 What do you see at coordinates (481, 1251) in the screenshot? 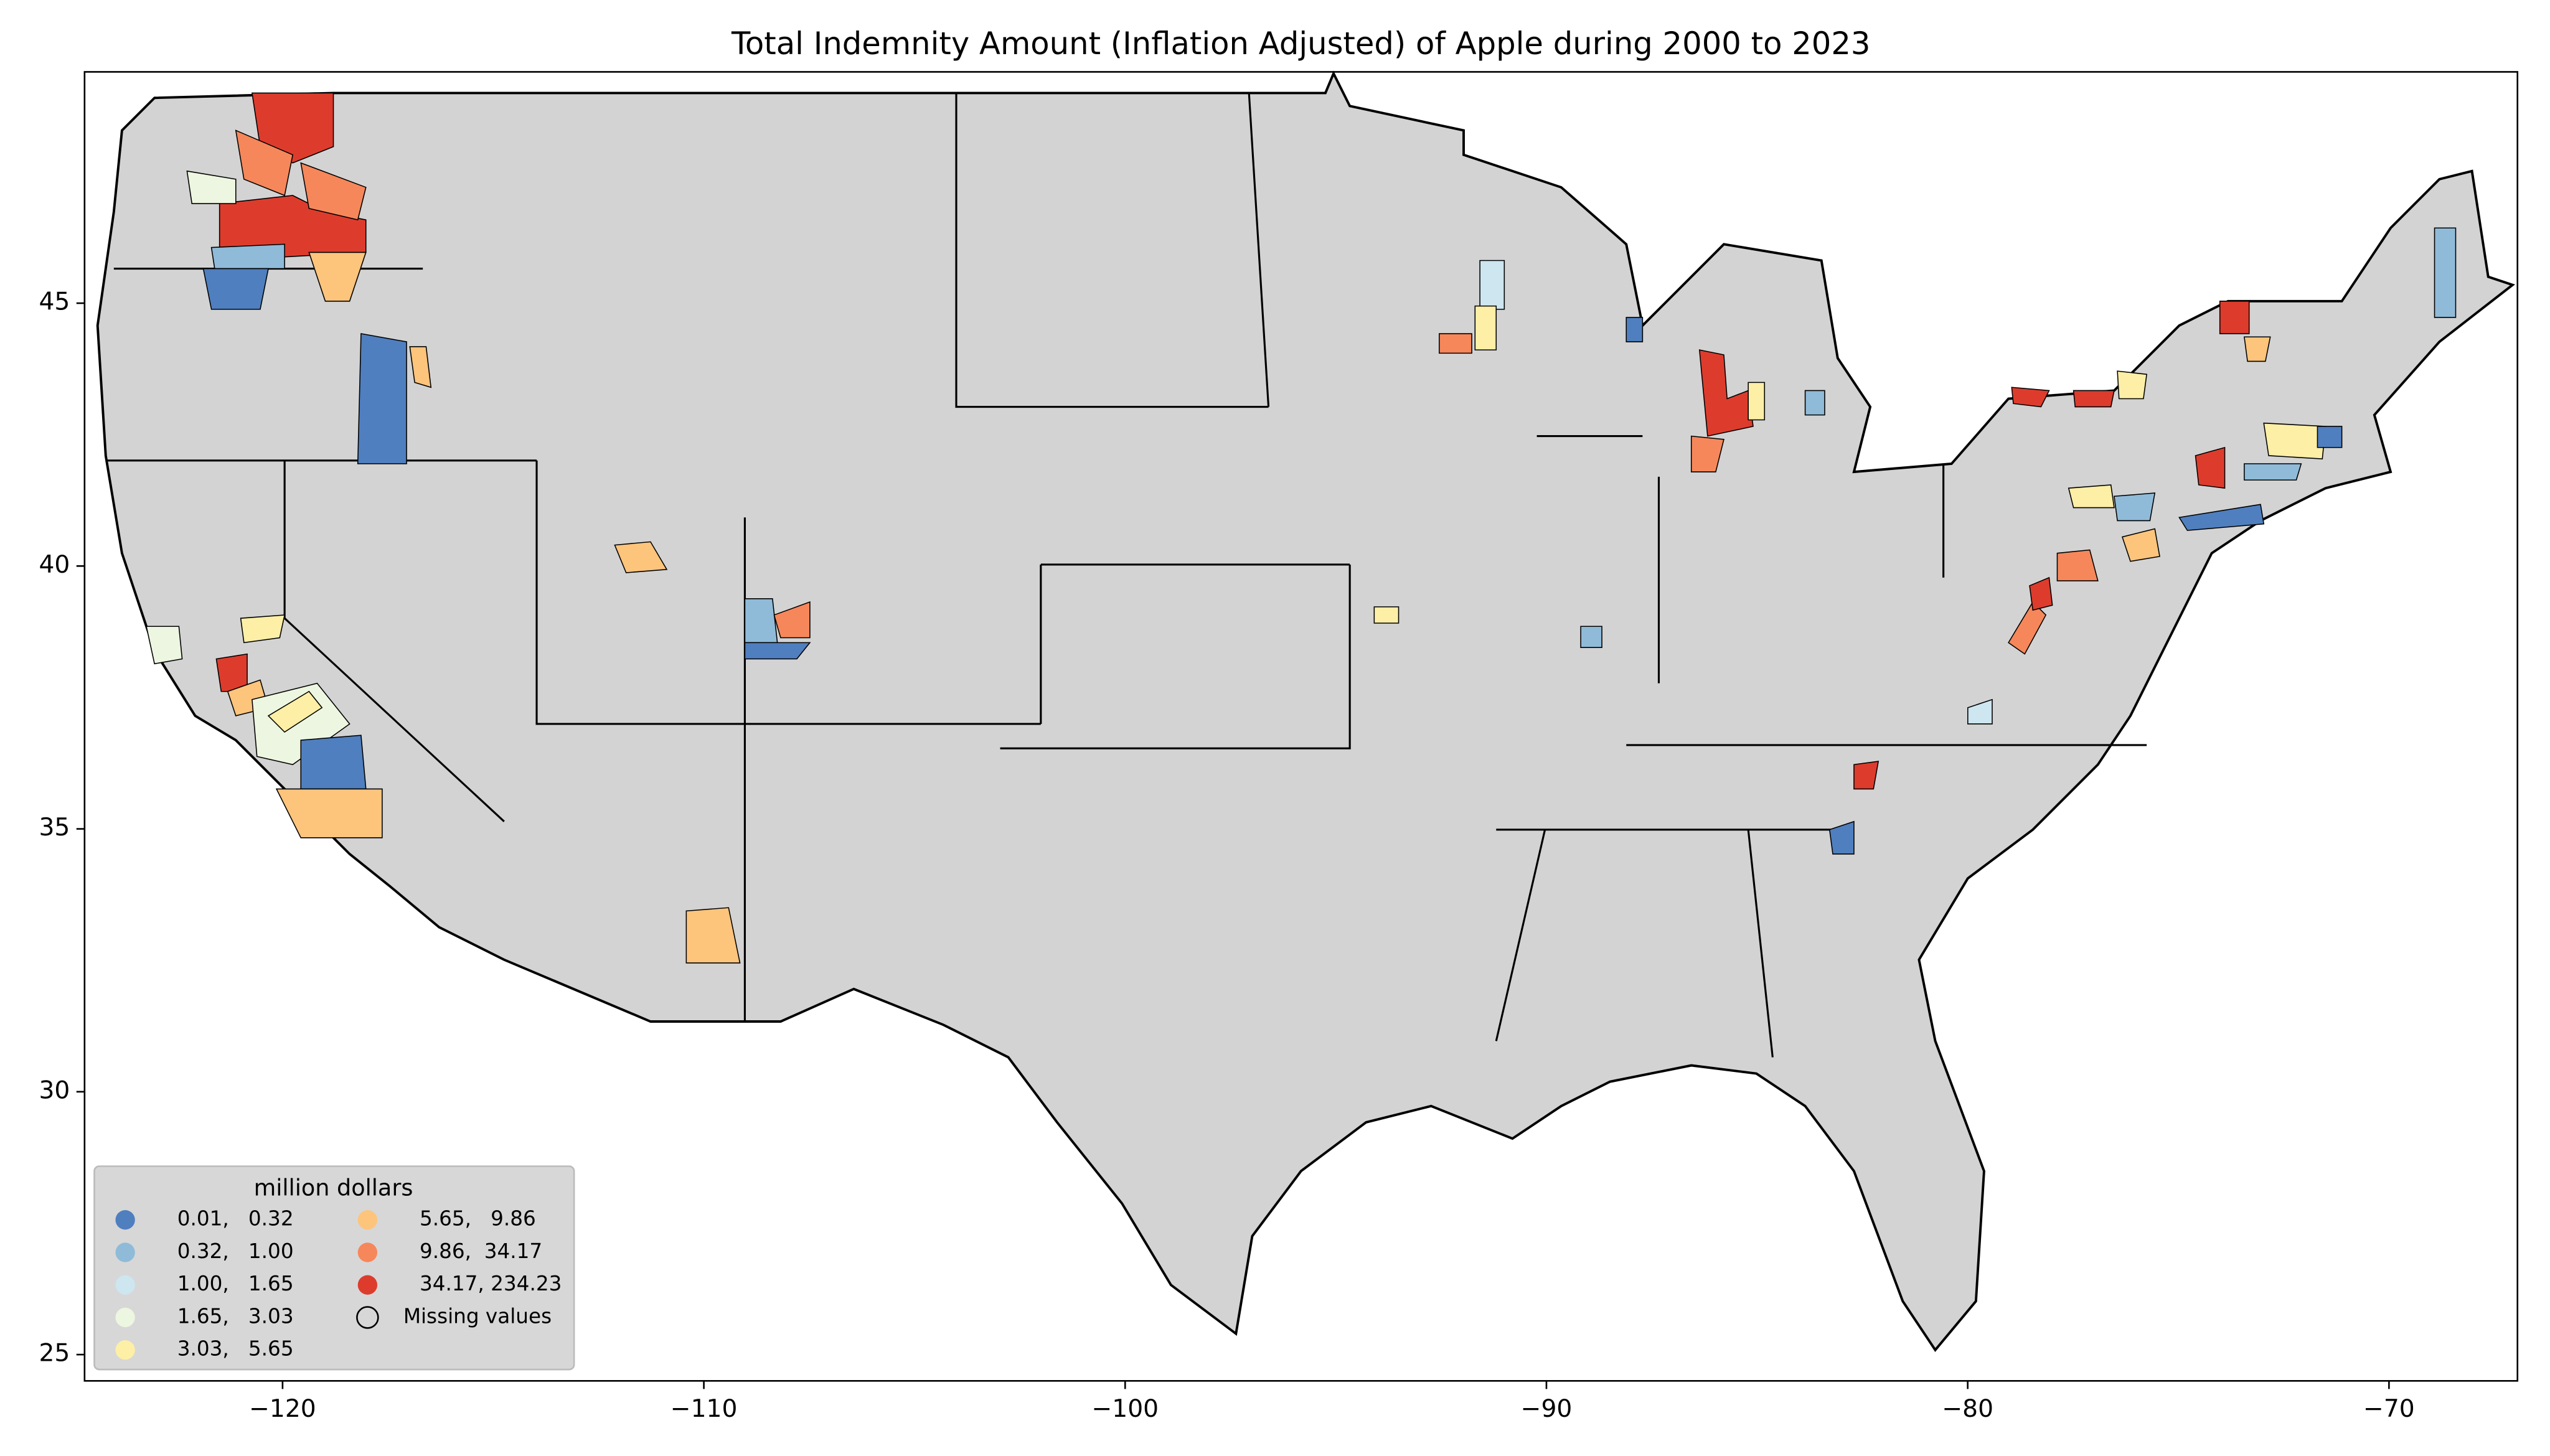
I see `legend-label: 9.86, 34.17` at bounding box center [481, 1251].